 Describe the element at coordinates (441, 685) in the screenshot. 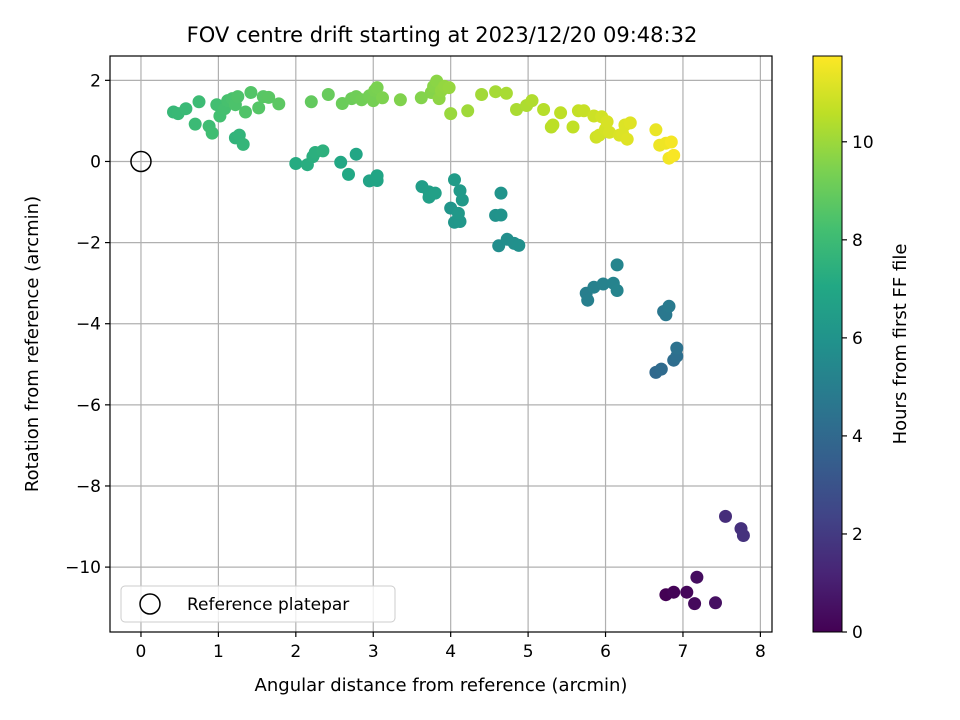

I see `x-axis-label: Angular distance from reference (arcmin)` at that location.